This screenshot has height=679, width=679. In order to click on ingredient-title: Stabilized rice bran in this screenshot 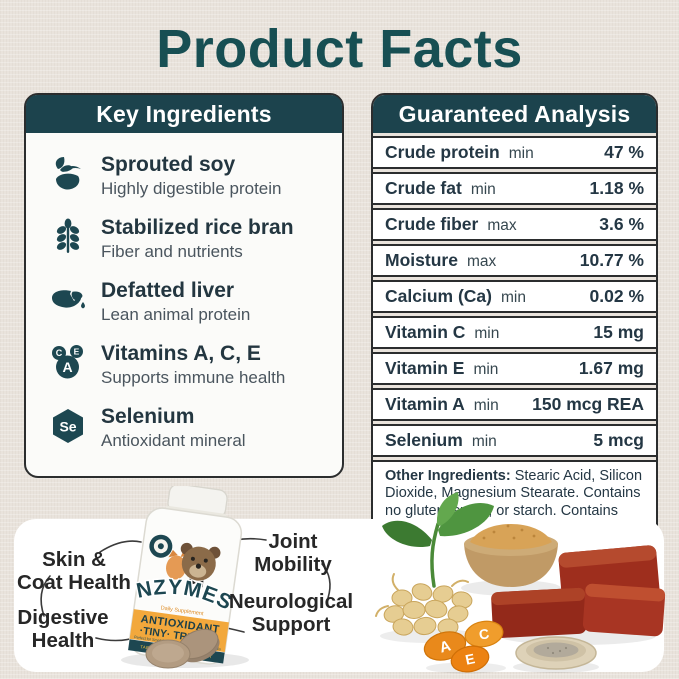, I will do `click(197, 227)`.